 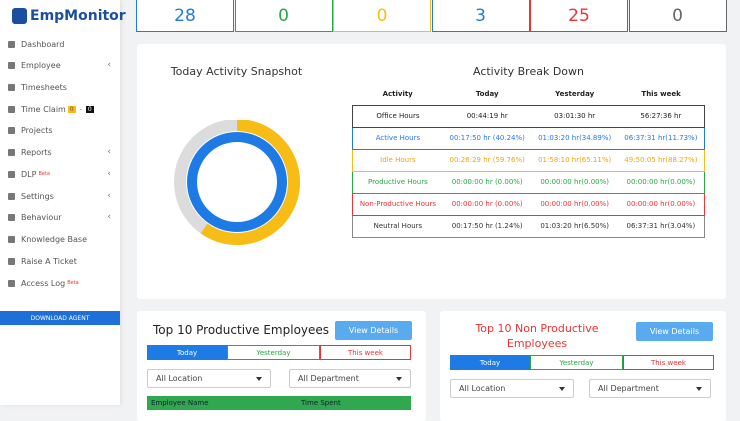 I want to click on claim-badge: -, so click(x=80, y=109).